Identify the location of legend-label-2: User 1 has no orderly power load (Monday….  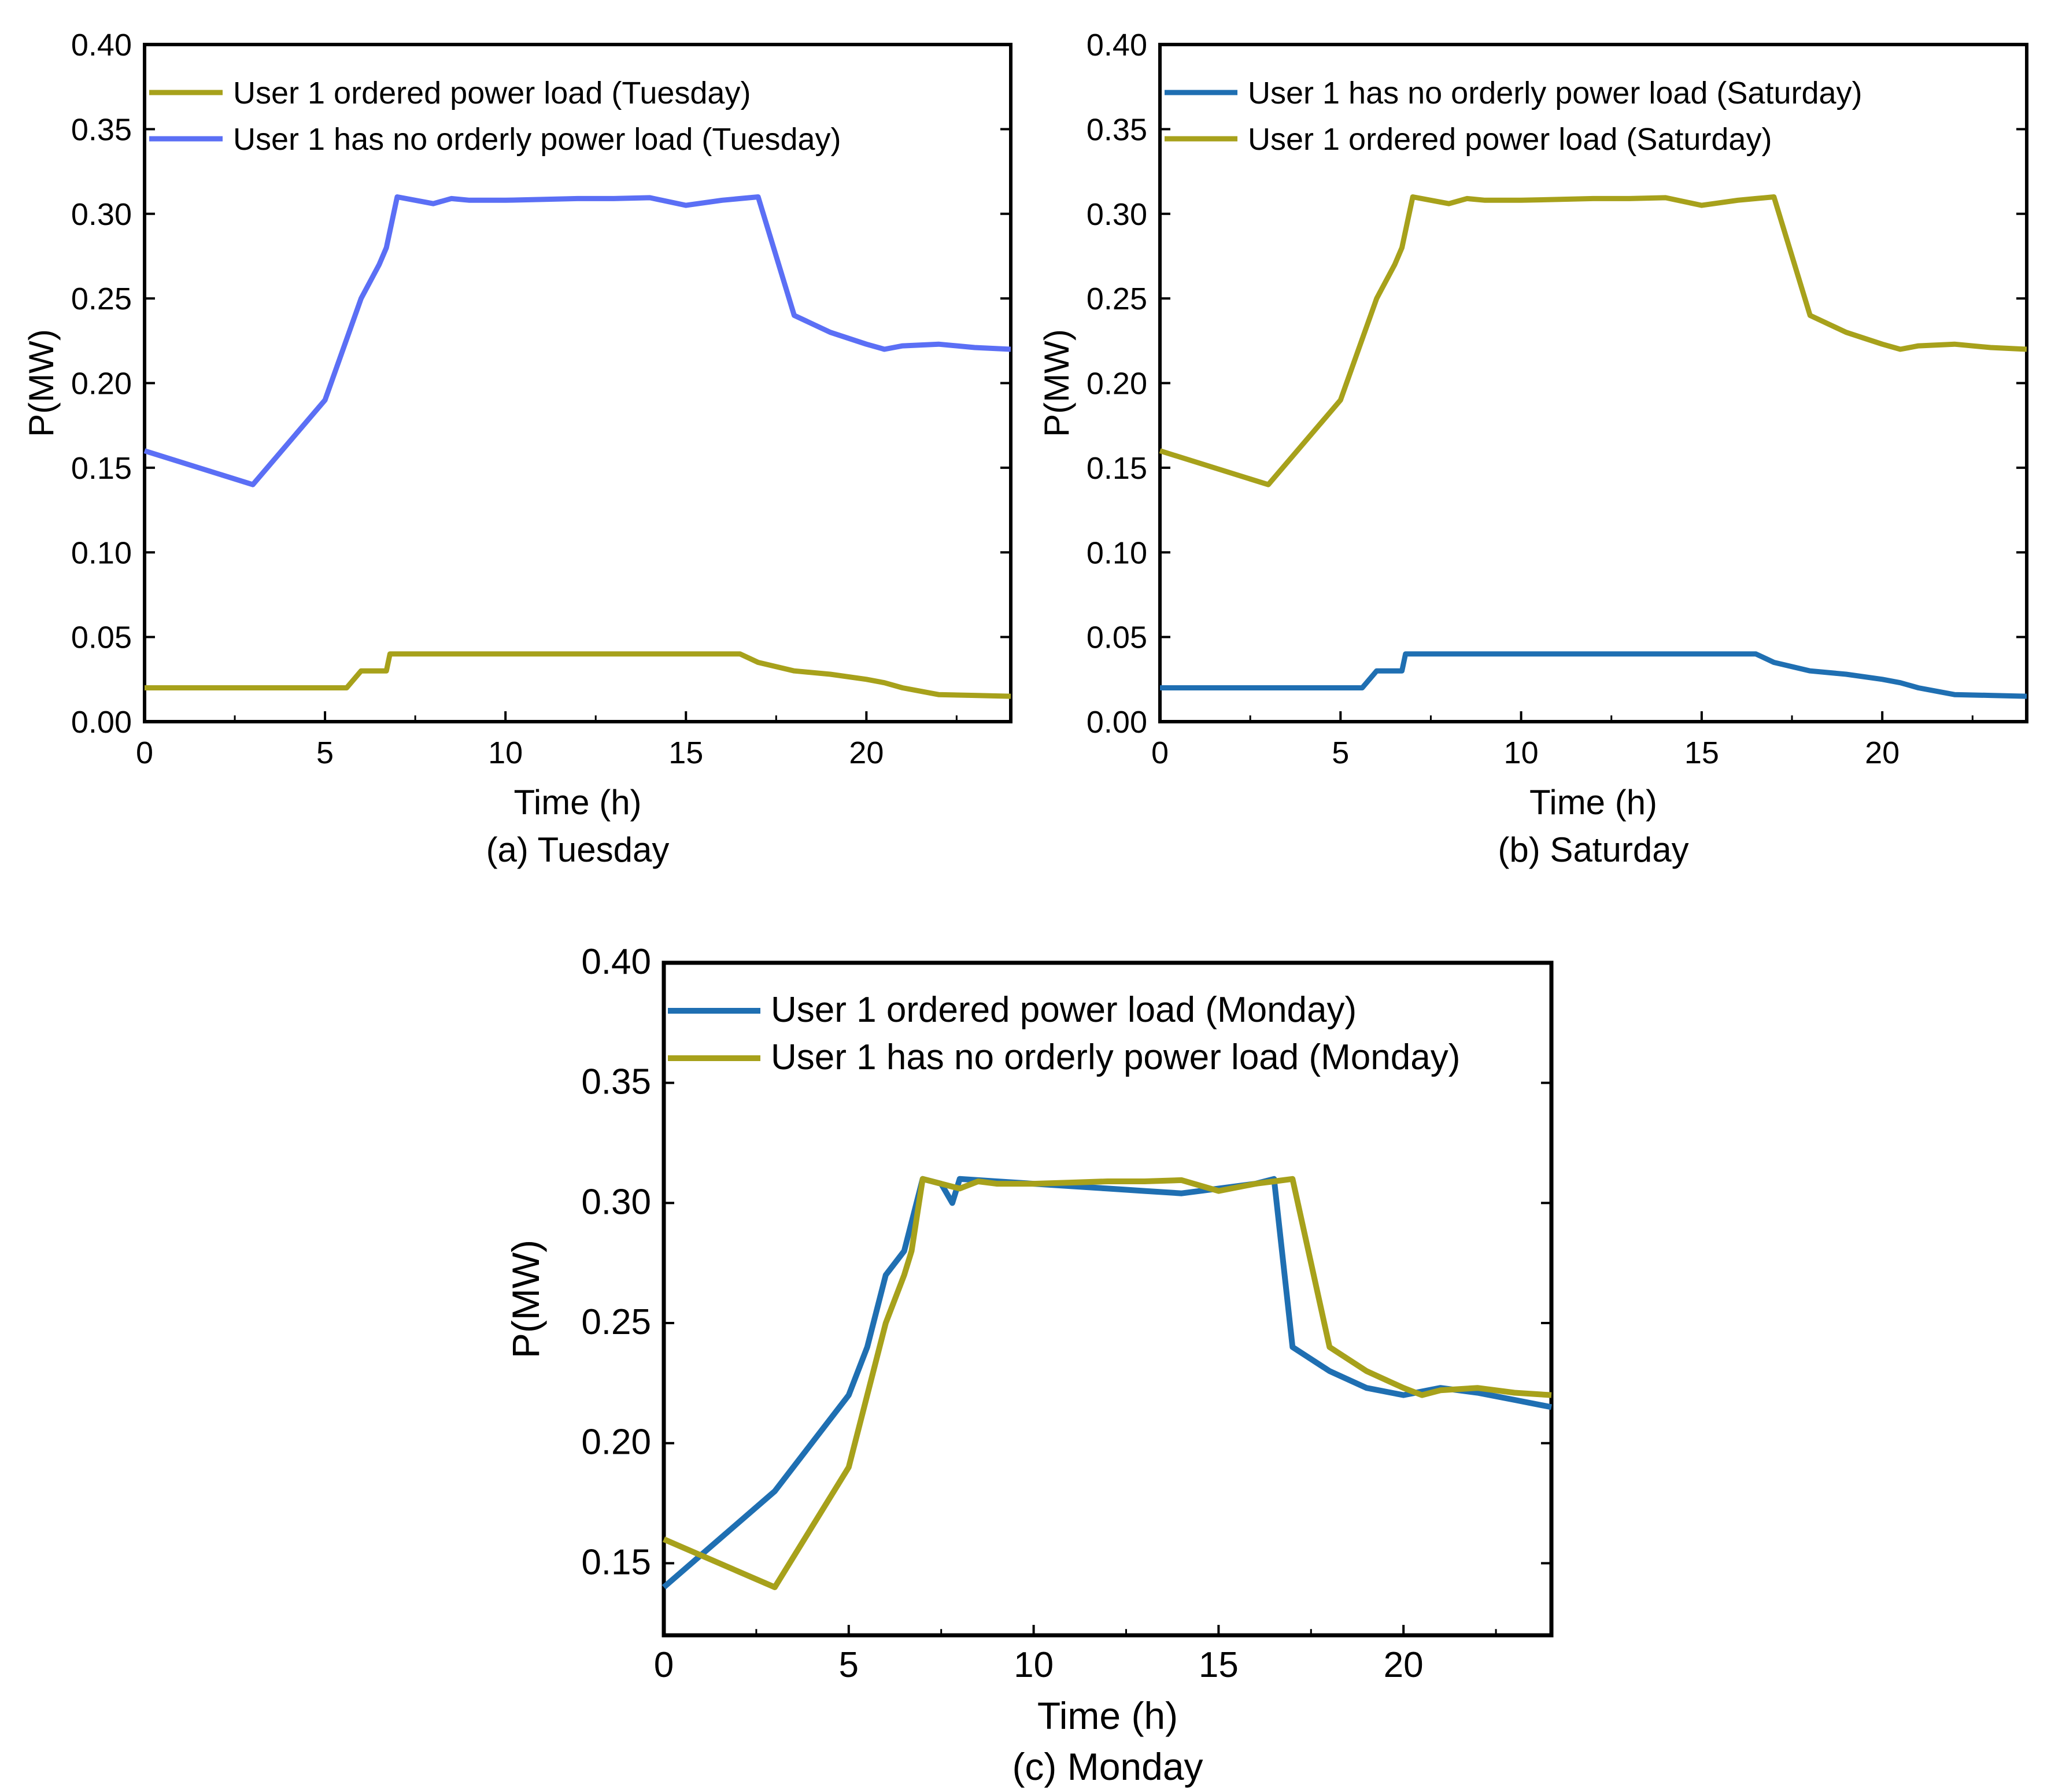
(1116, 1057).